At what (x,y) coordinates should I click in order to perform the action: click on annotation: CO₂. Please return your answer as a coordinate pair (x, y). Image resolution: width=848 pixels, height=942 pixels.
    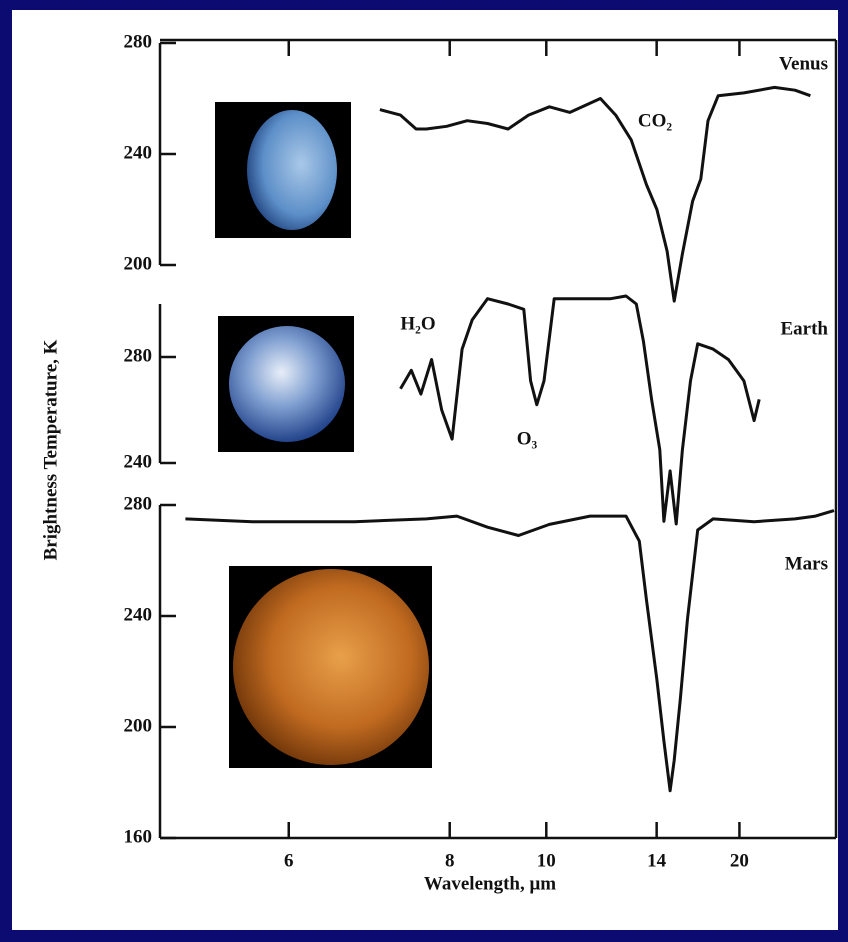
    Looking at the image, I should click on (655, 120).